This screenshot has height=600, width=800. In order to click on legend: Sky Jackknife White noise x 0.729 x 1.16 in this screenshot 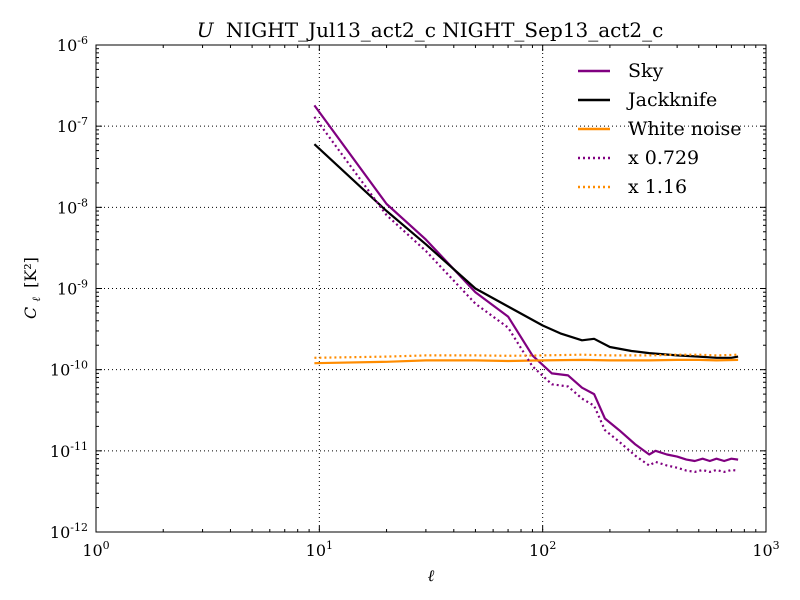, I will do `click(660, 129)`.